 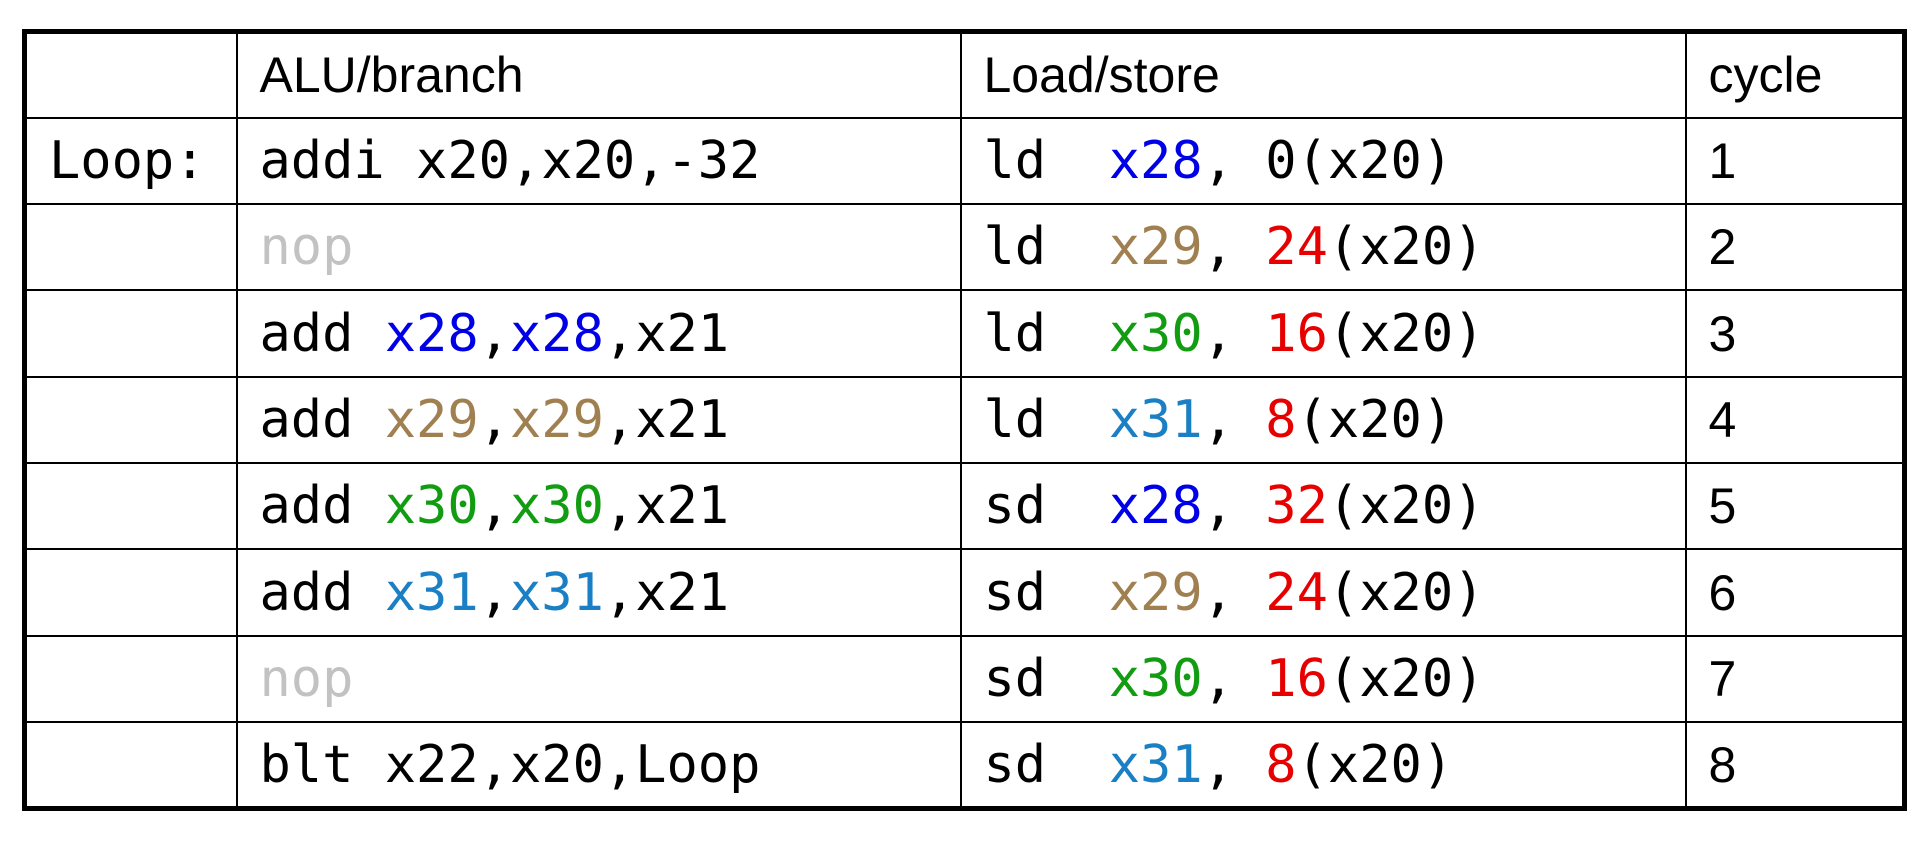 I want to click on instruction-token: 16, so click(x=1296, y=678).